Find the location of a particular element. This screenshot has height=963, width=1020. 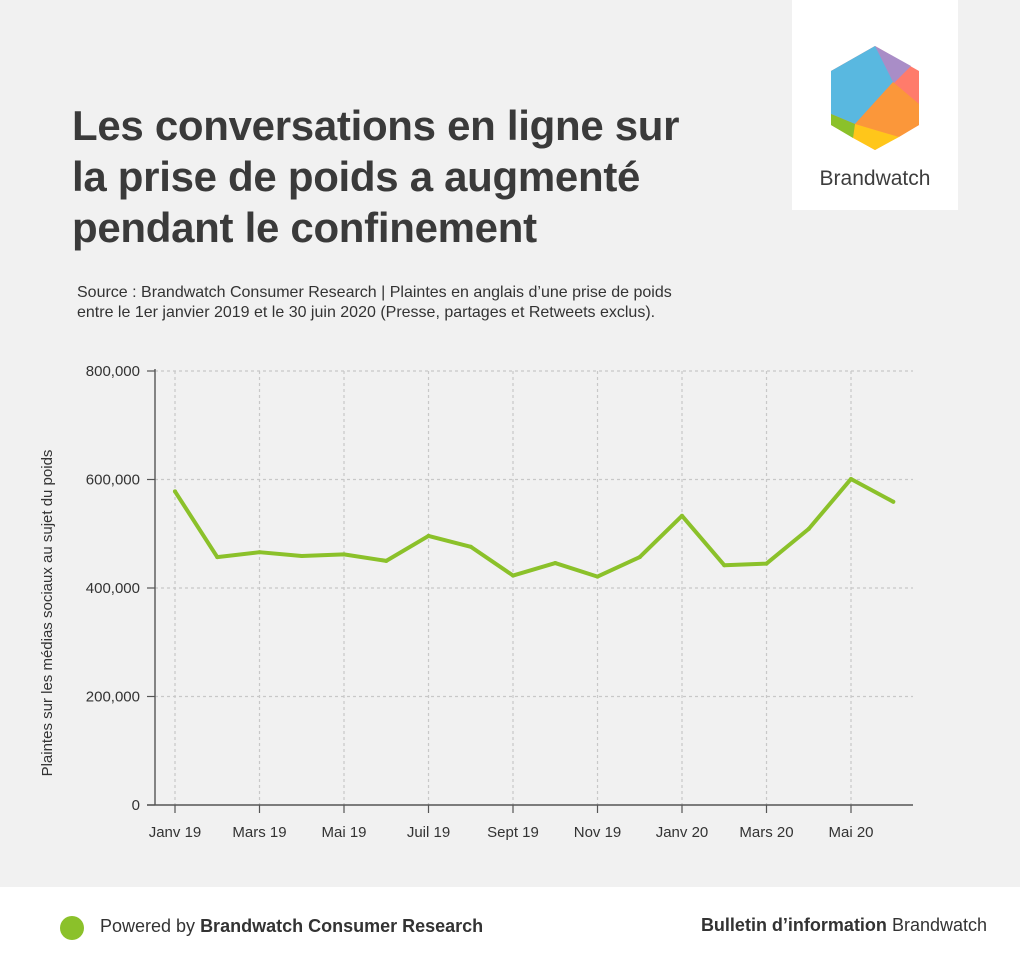

bulletin-text: Bulletin d’information Brandwatch is located at coordinates (844, 925).